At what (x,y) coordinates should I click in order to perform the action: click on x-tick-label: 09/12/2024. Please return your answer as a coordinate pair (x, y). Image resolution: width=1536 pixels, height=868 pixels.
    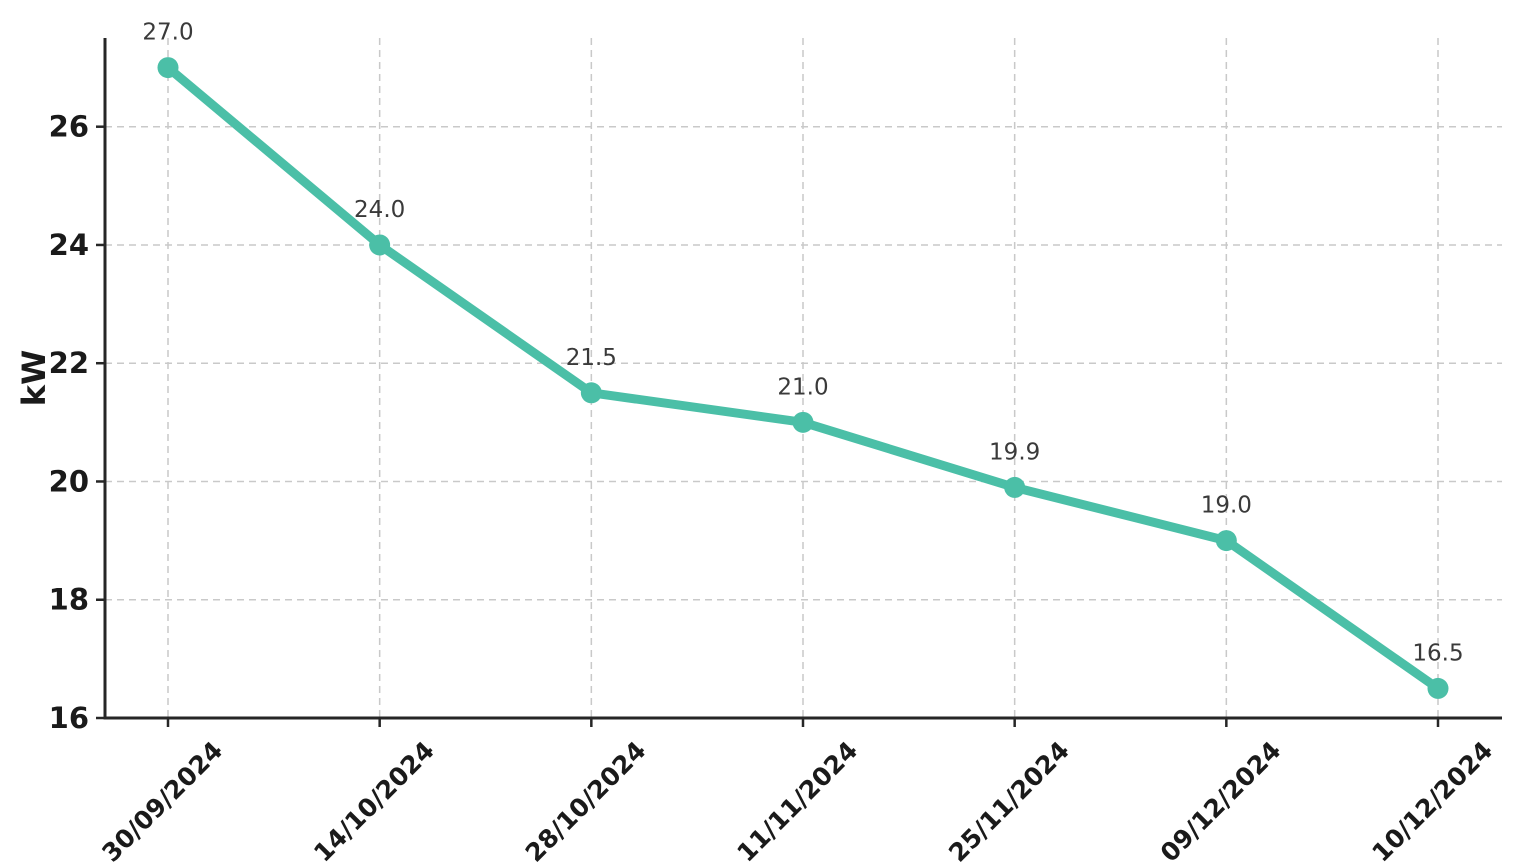
    Looking at the image, I should click on (1221, 802).